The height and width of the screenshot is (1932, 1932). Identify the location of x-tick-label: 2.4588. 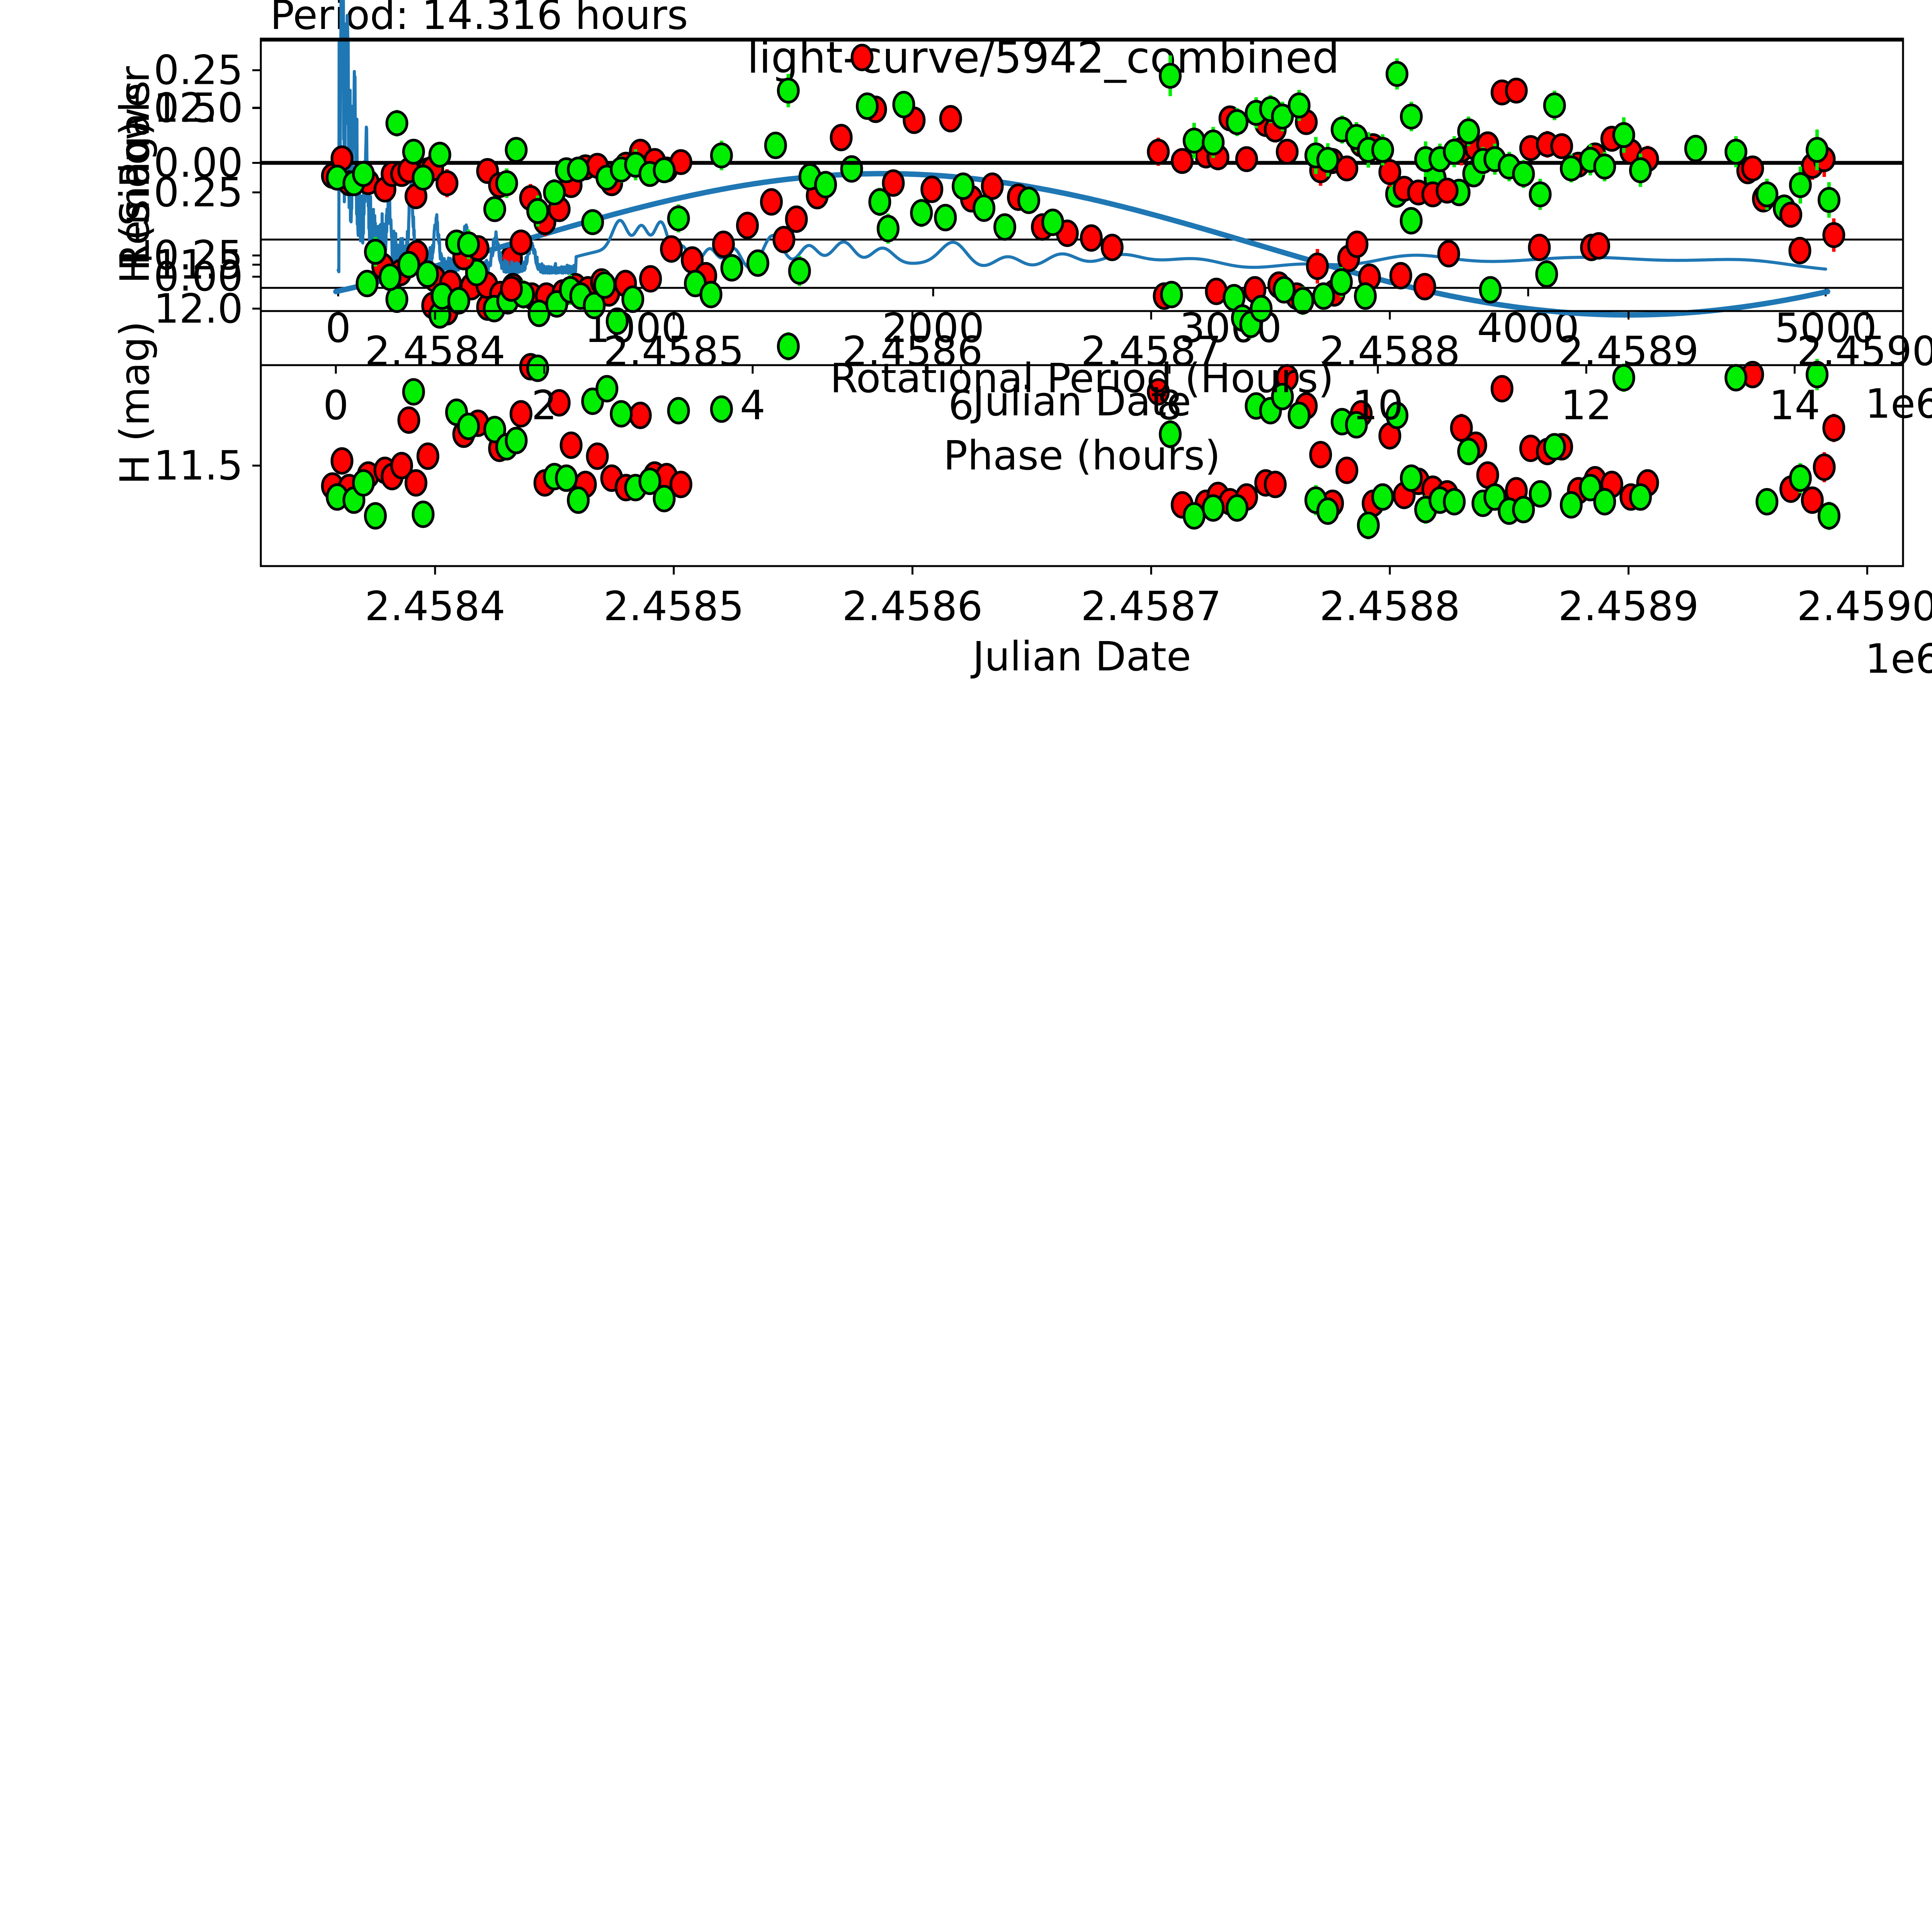
(1390, 606).